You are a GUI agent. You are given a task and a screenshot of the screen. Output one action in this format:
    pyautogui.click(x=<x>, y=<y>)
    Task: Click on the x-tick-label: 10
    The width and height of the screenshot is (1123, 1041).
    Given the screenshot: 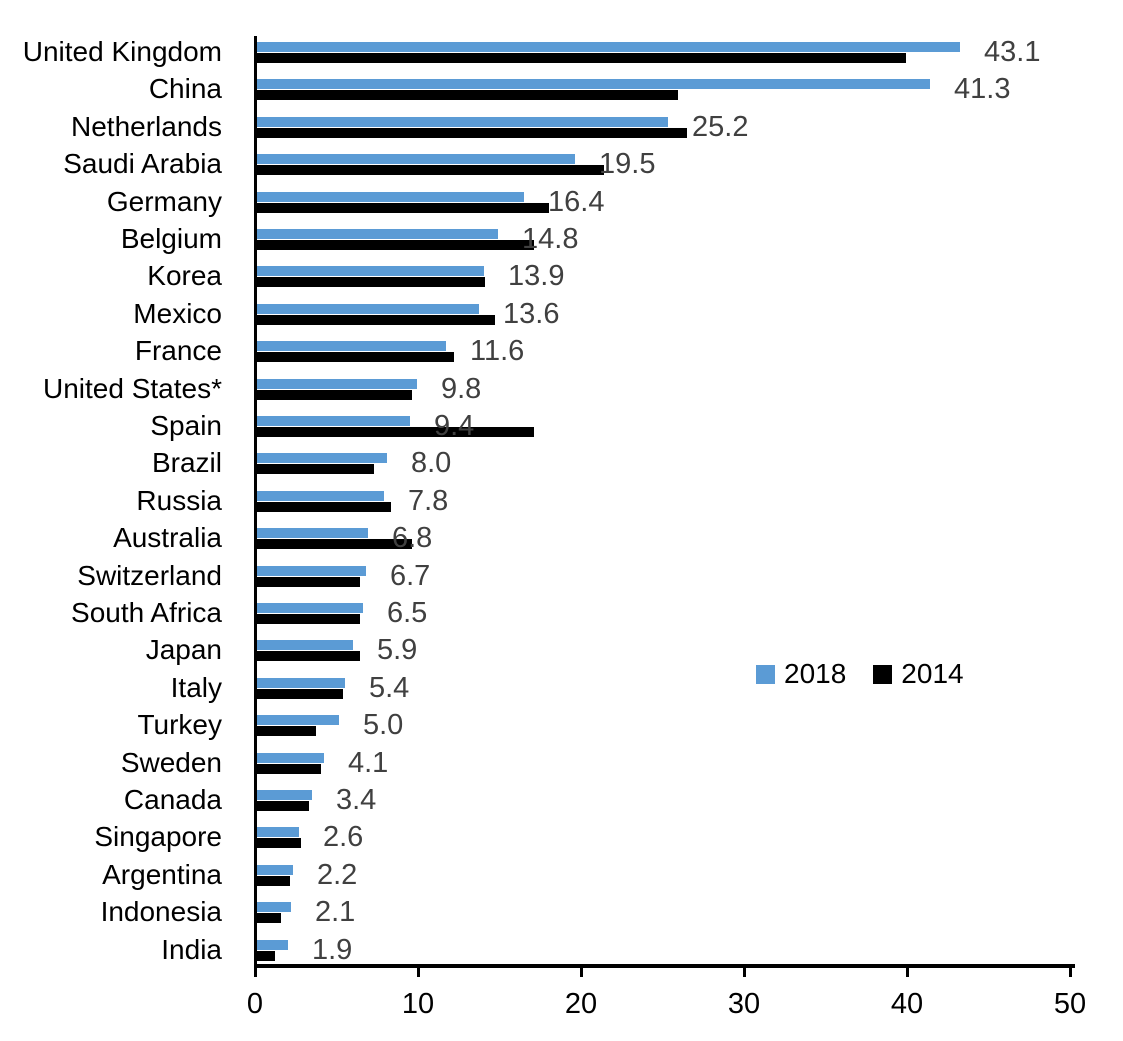 What is the action you would take?
    pyautogui.click(x=418, y=1004)
    